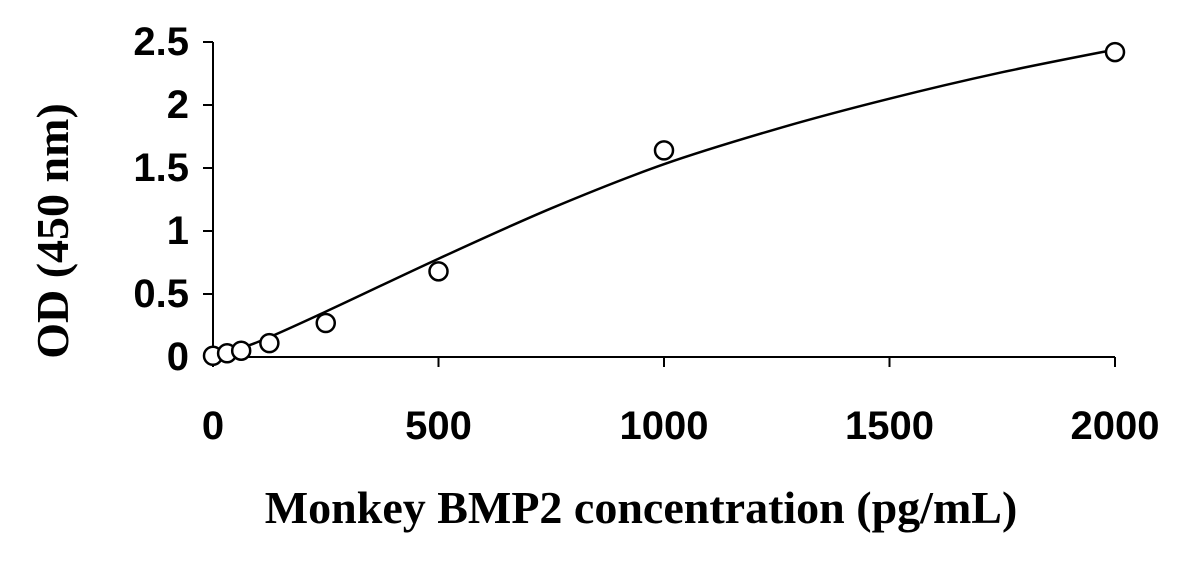 The image size is (1191, 562). I want to click on y-tick-label: 1, so click(178, 231).